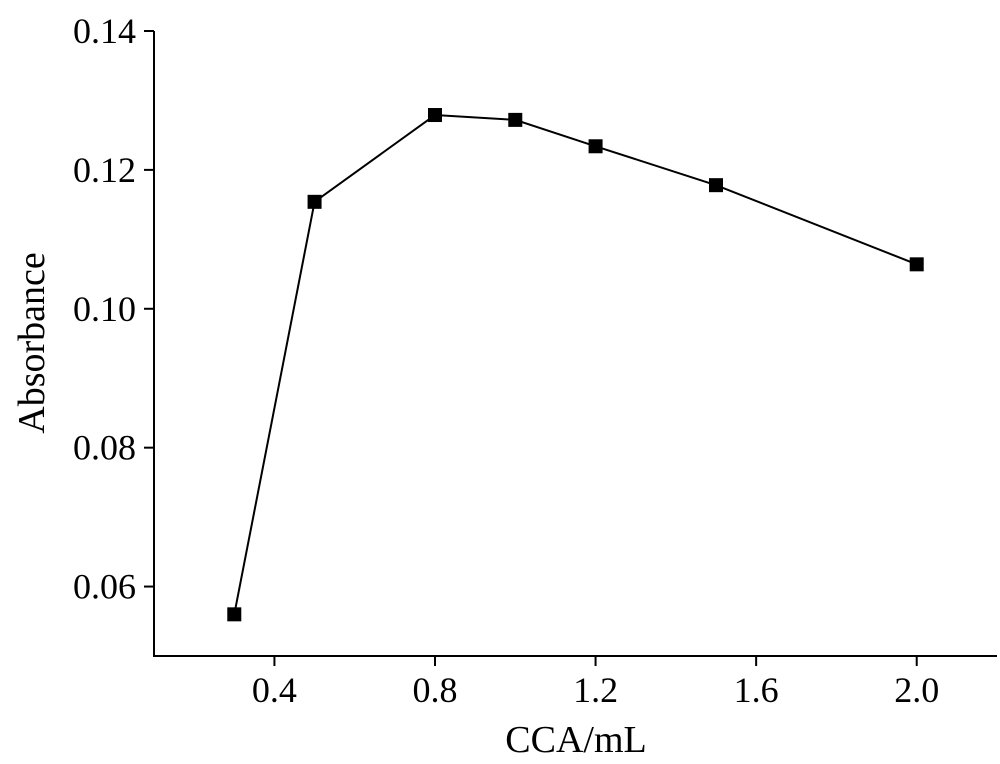  I want to click on x-tick-label: 2.0, so click(916, 690).